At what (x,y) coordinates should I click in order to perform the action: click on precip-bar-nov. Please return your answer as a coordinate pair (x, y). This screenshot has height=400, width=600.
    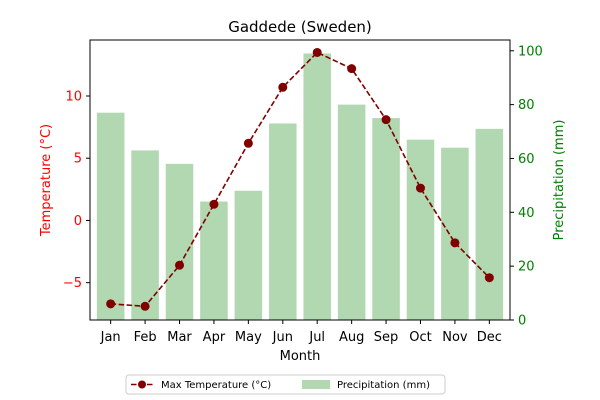
    Looking at the image, I should click on (455, 233).